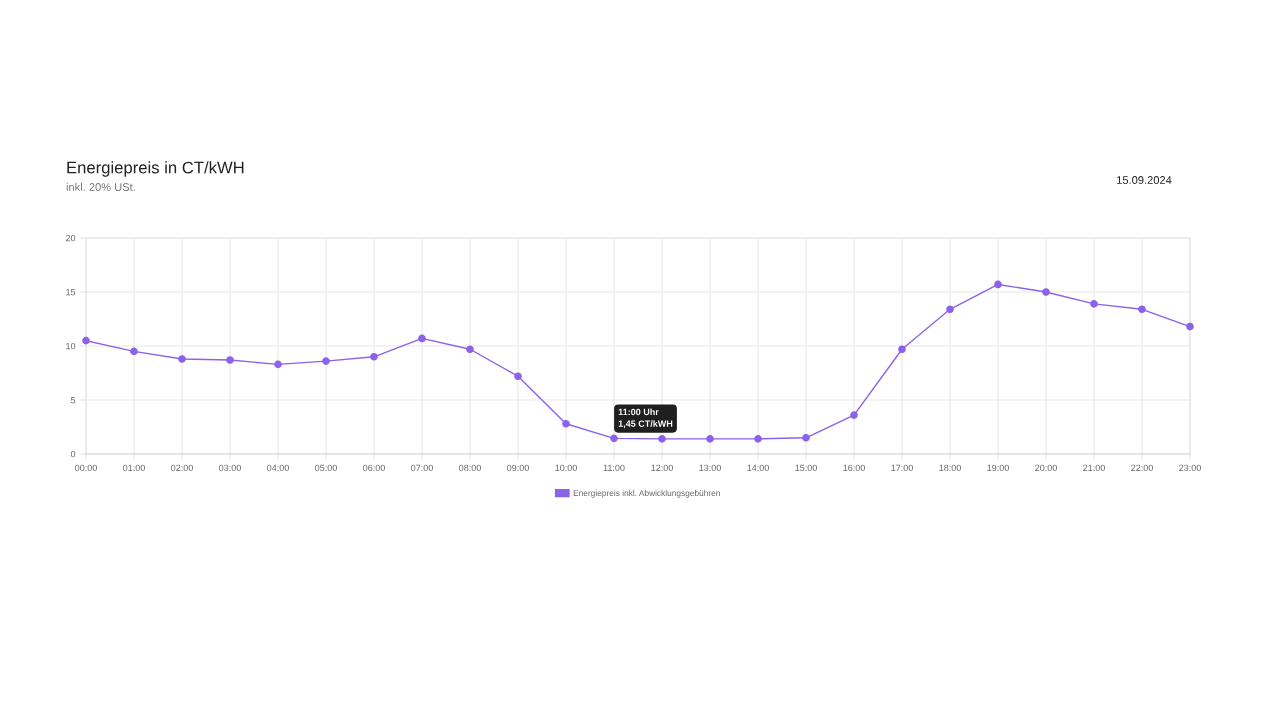 The width and height of the screenshot is (1280, 720). Describe the element at coordinates (71, 346) in the screenshot. I see `y-tick-label: 10` at that location.